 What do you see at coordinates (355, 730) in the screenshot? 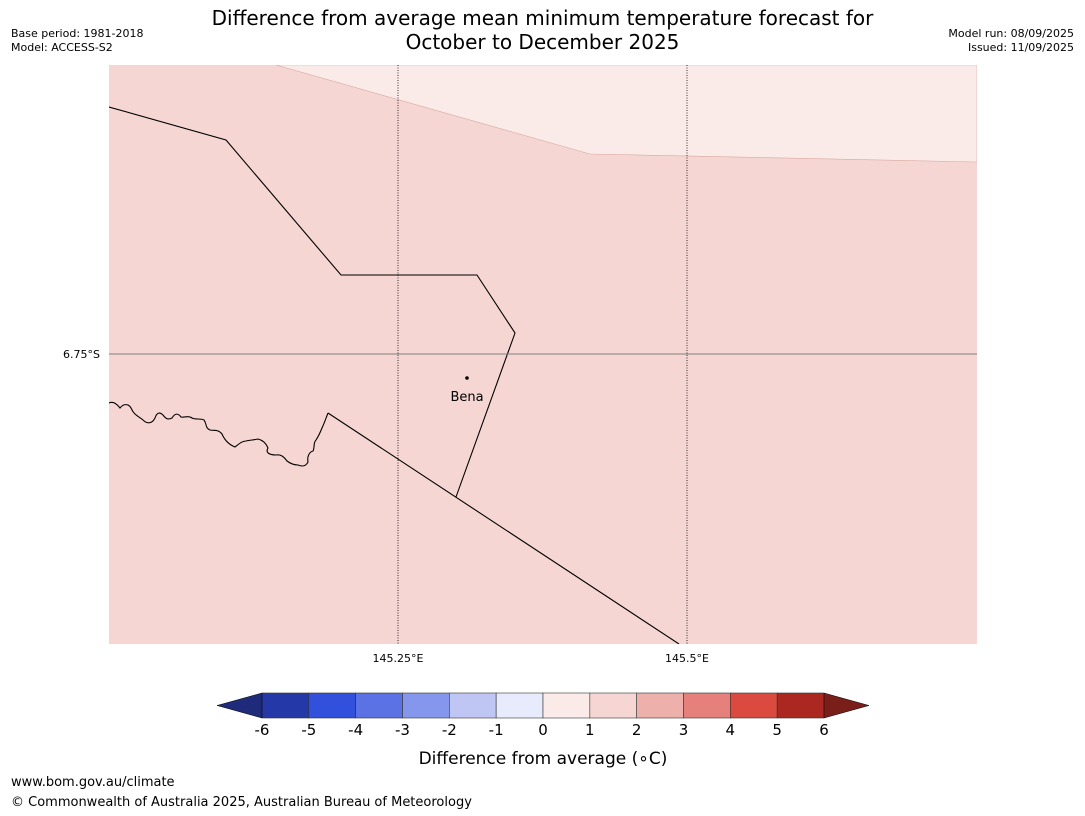
I see `colorbar-tick-label: -4` at bounding box center [355, 730].